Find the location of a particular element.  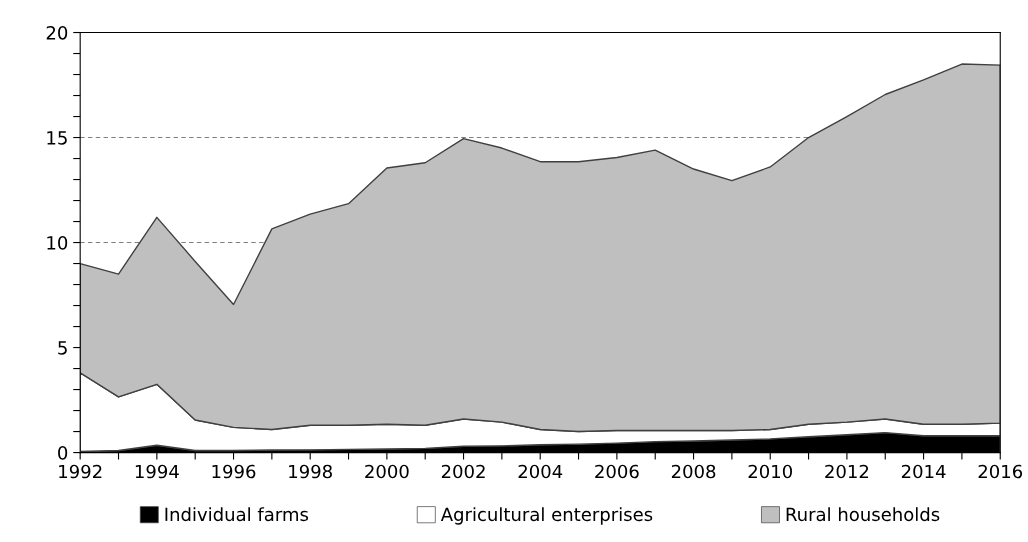

y-tick-label: 10 is located at coordinates (57, 243).